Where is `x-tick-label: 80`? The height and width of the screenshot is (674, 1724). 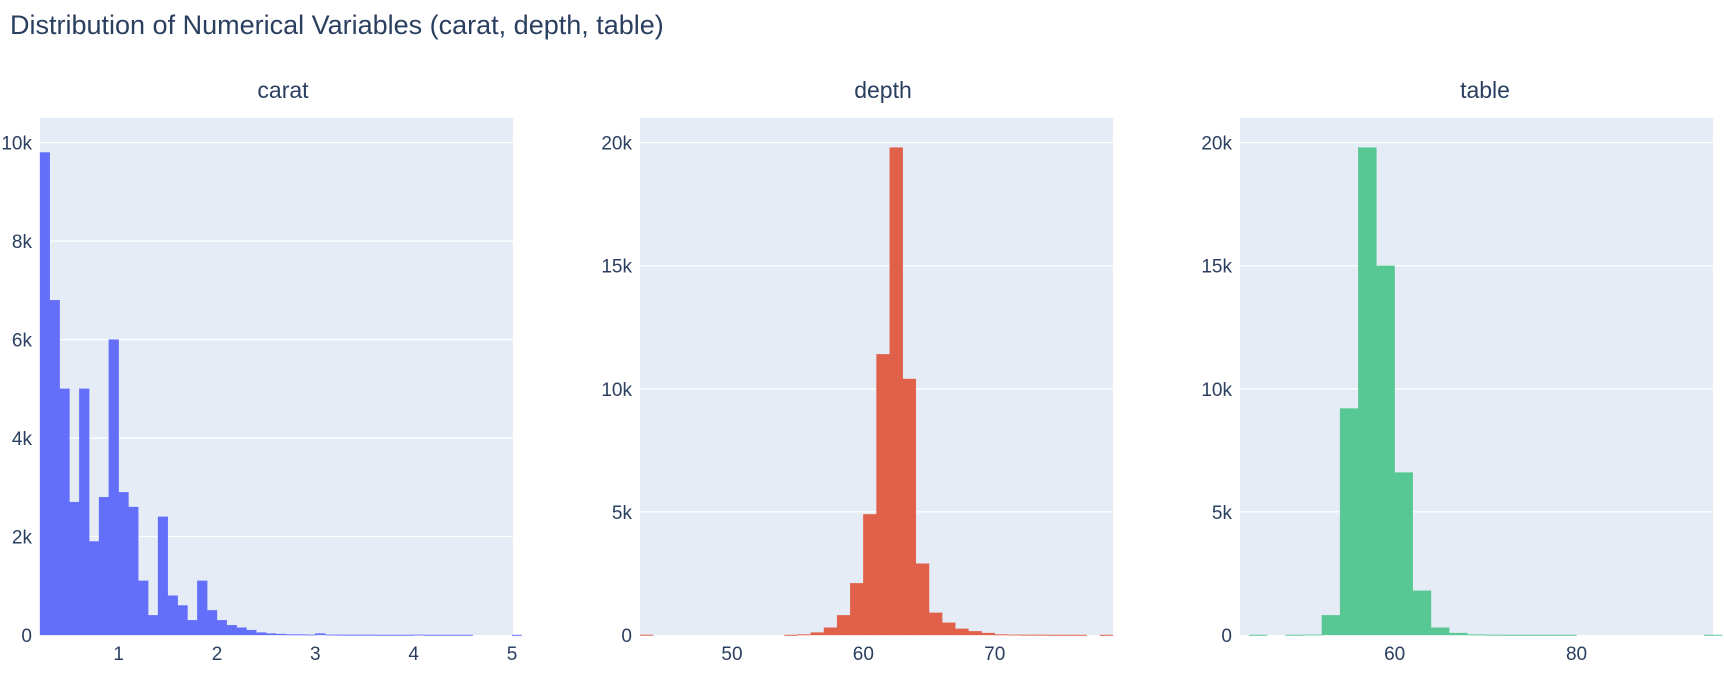
x-tick-label: 80 is located at coordinates (1576, 654).